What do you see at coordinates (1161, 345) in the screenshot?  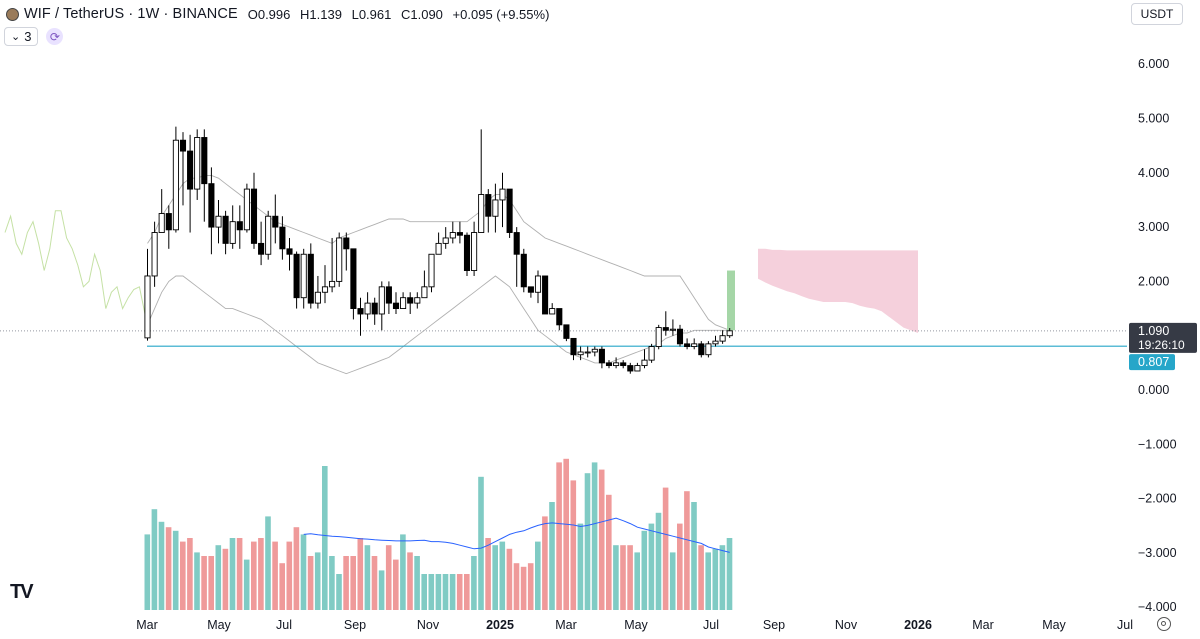 I see `countdown-label: 19:26:10` at bounding box center [1161, 345].